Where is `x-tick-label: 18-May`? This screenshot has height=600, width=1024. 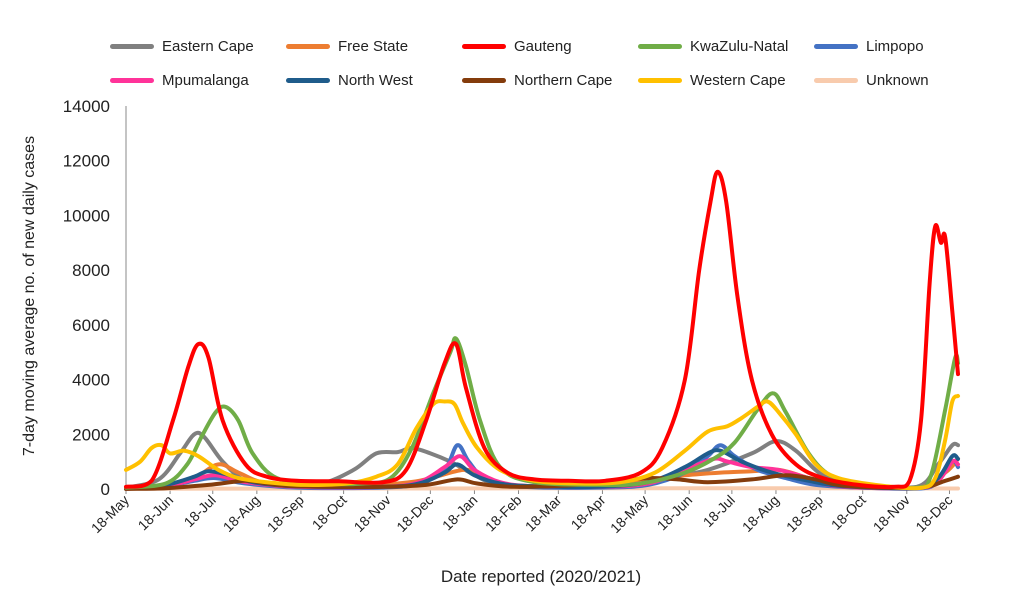
x-tick-label: 18-May is located at coordinates (629, 514).